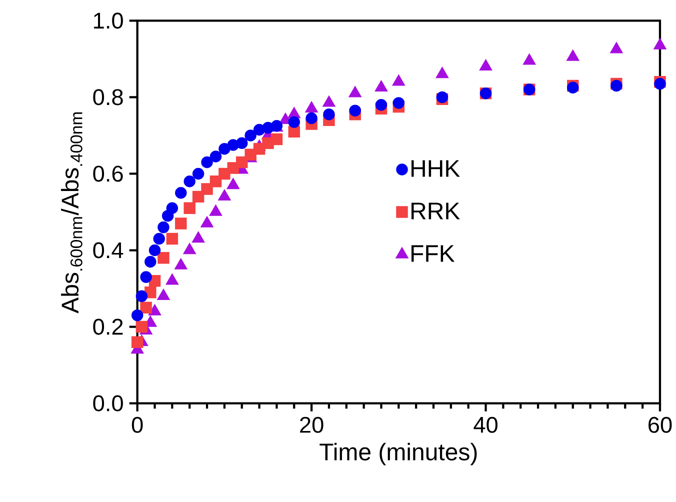  What do you see at coordinates (108, 326) in the screenshot?
I see `y-tick-label: 0.2` at bounding box center [108, 326].